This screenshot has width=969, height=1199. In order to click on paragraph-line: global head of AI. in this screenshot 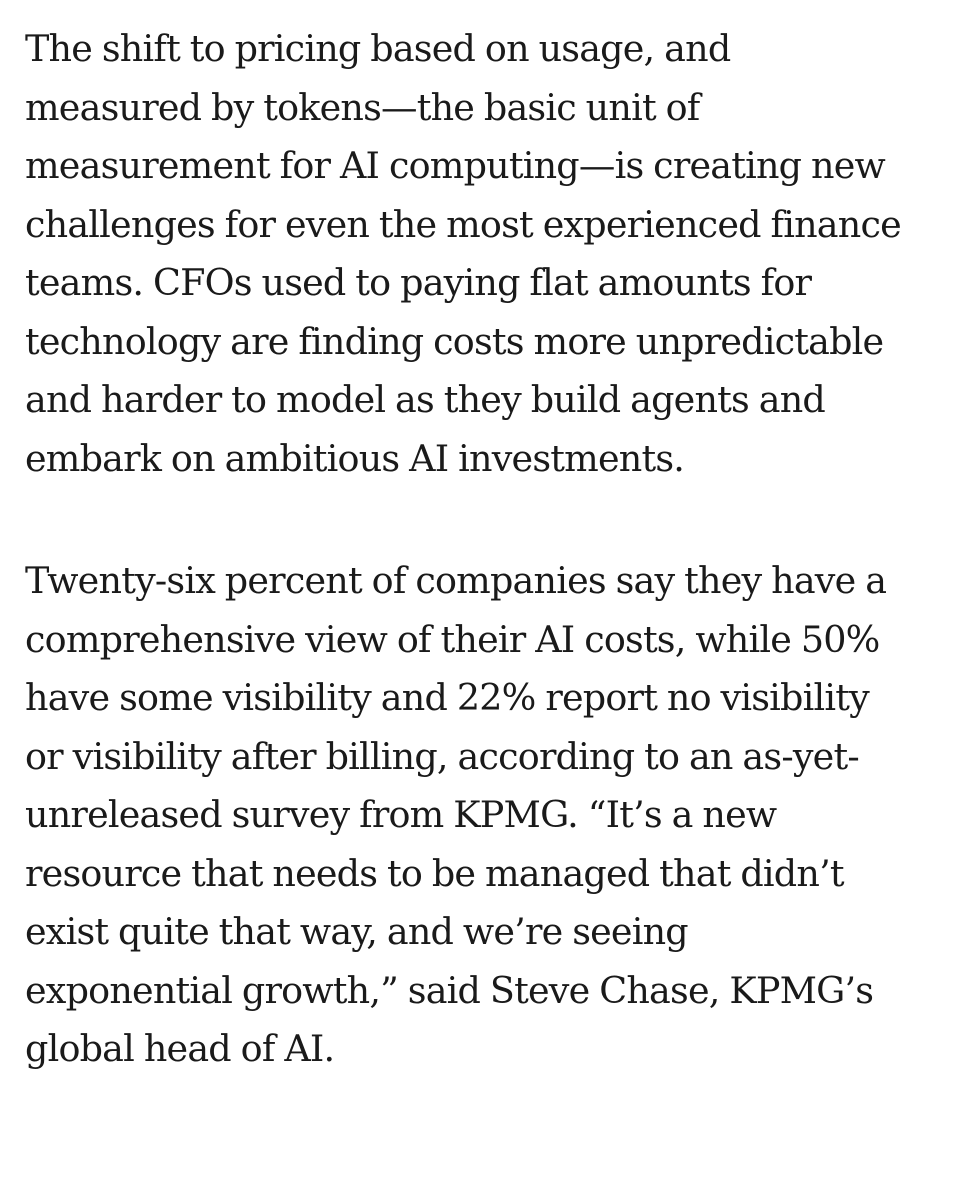, I will do `click(180, 1048)`.